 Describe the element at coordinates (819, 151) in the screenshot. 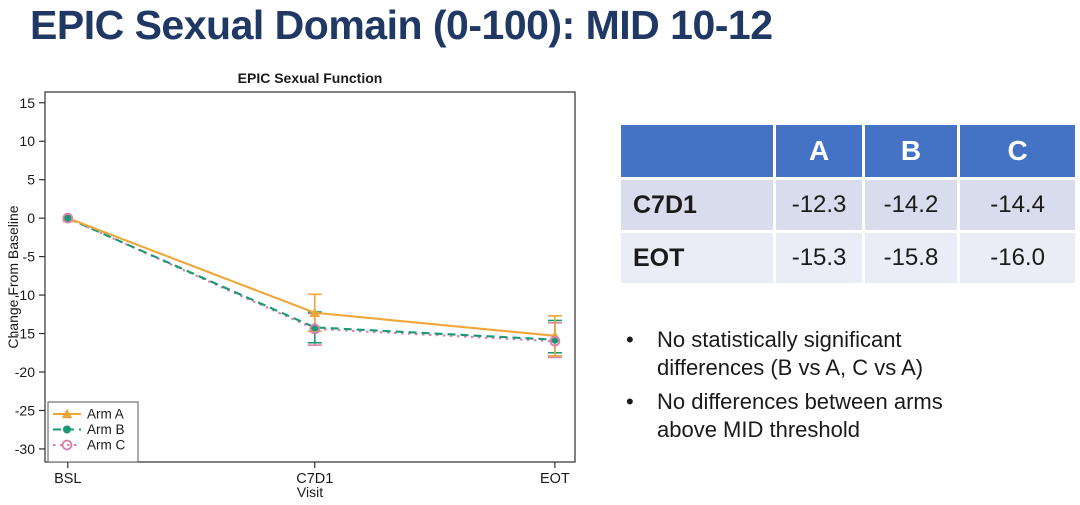

I see `header-col-a: A` at that location.